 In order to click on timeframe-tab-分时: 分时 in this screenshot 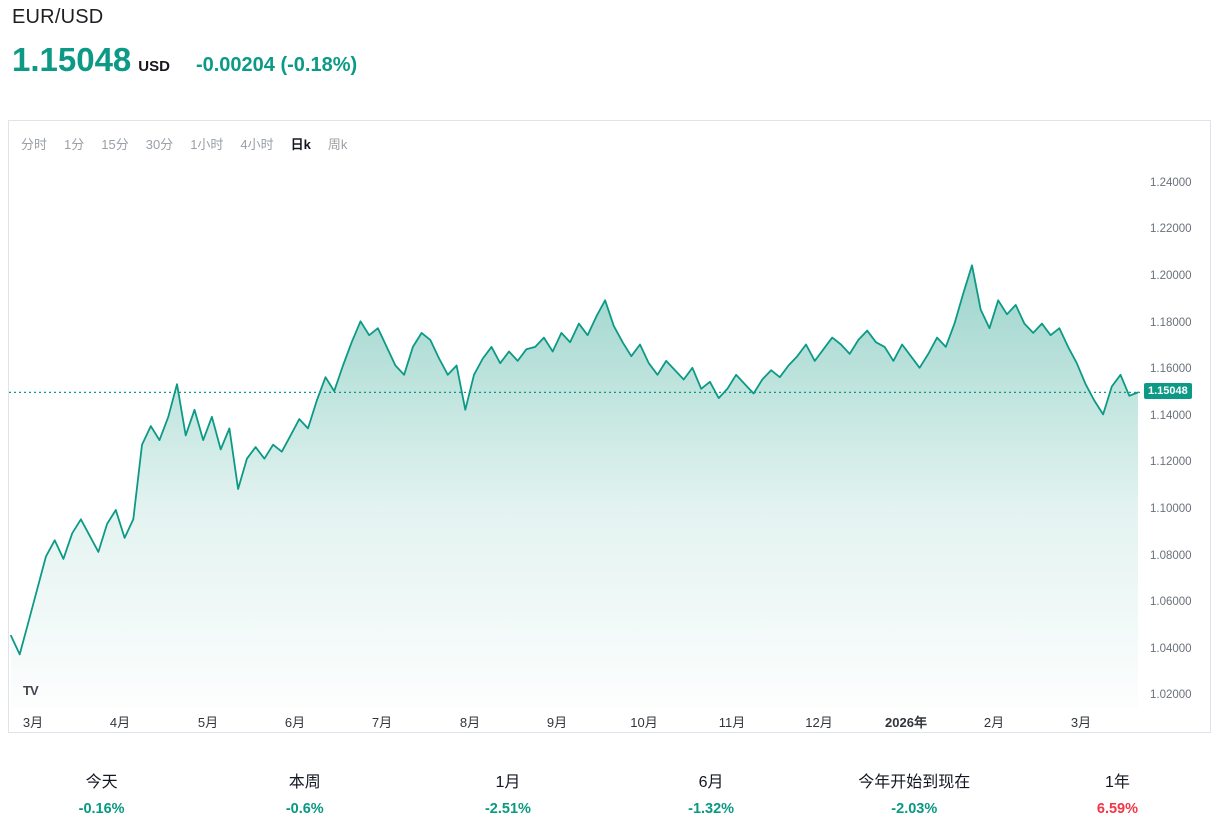, I will do `click(34, 144)`.